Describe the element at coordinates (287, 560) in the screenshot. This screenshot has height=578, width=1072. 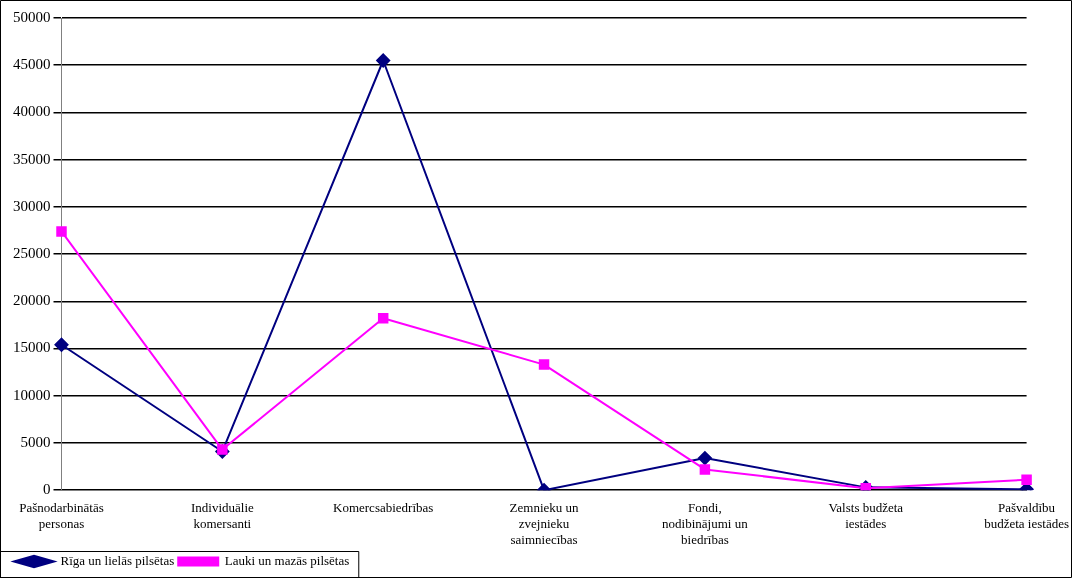
I see `legend-label: Lauki un mazās pilsētas` at that location.